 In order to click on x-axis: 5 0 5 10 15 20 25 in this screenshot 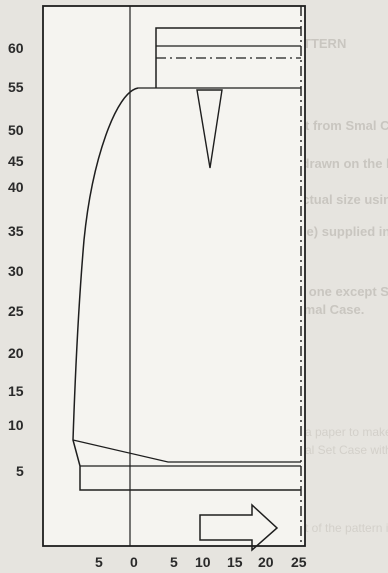, I will do `click(201, 562)`.